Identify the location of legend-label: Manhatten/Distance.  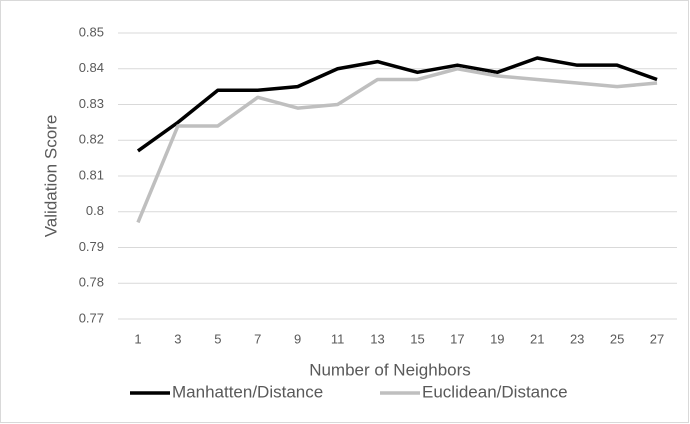
(247, 391).